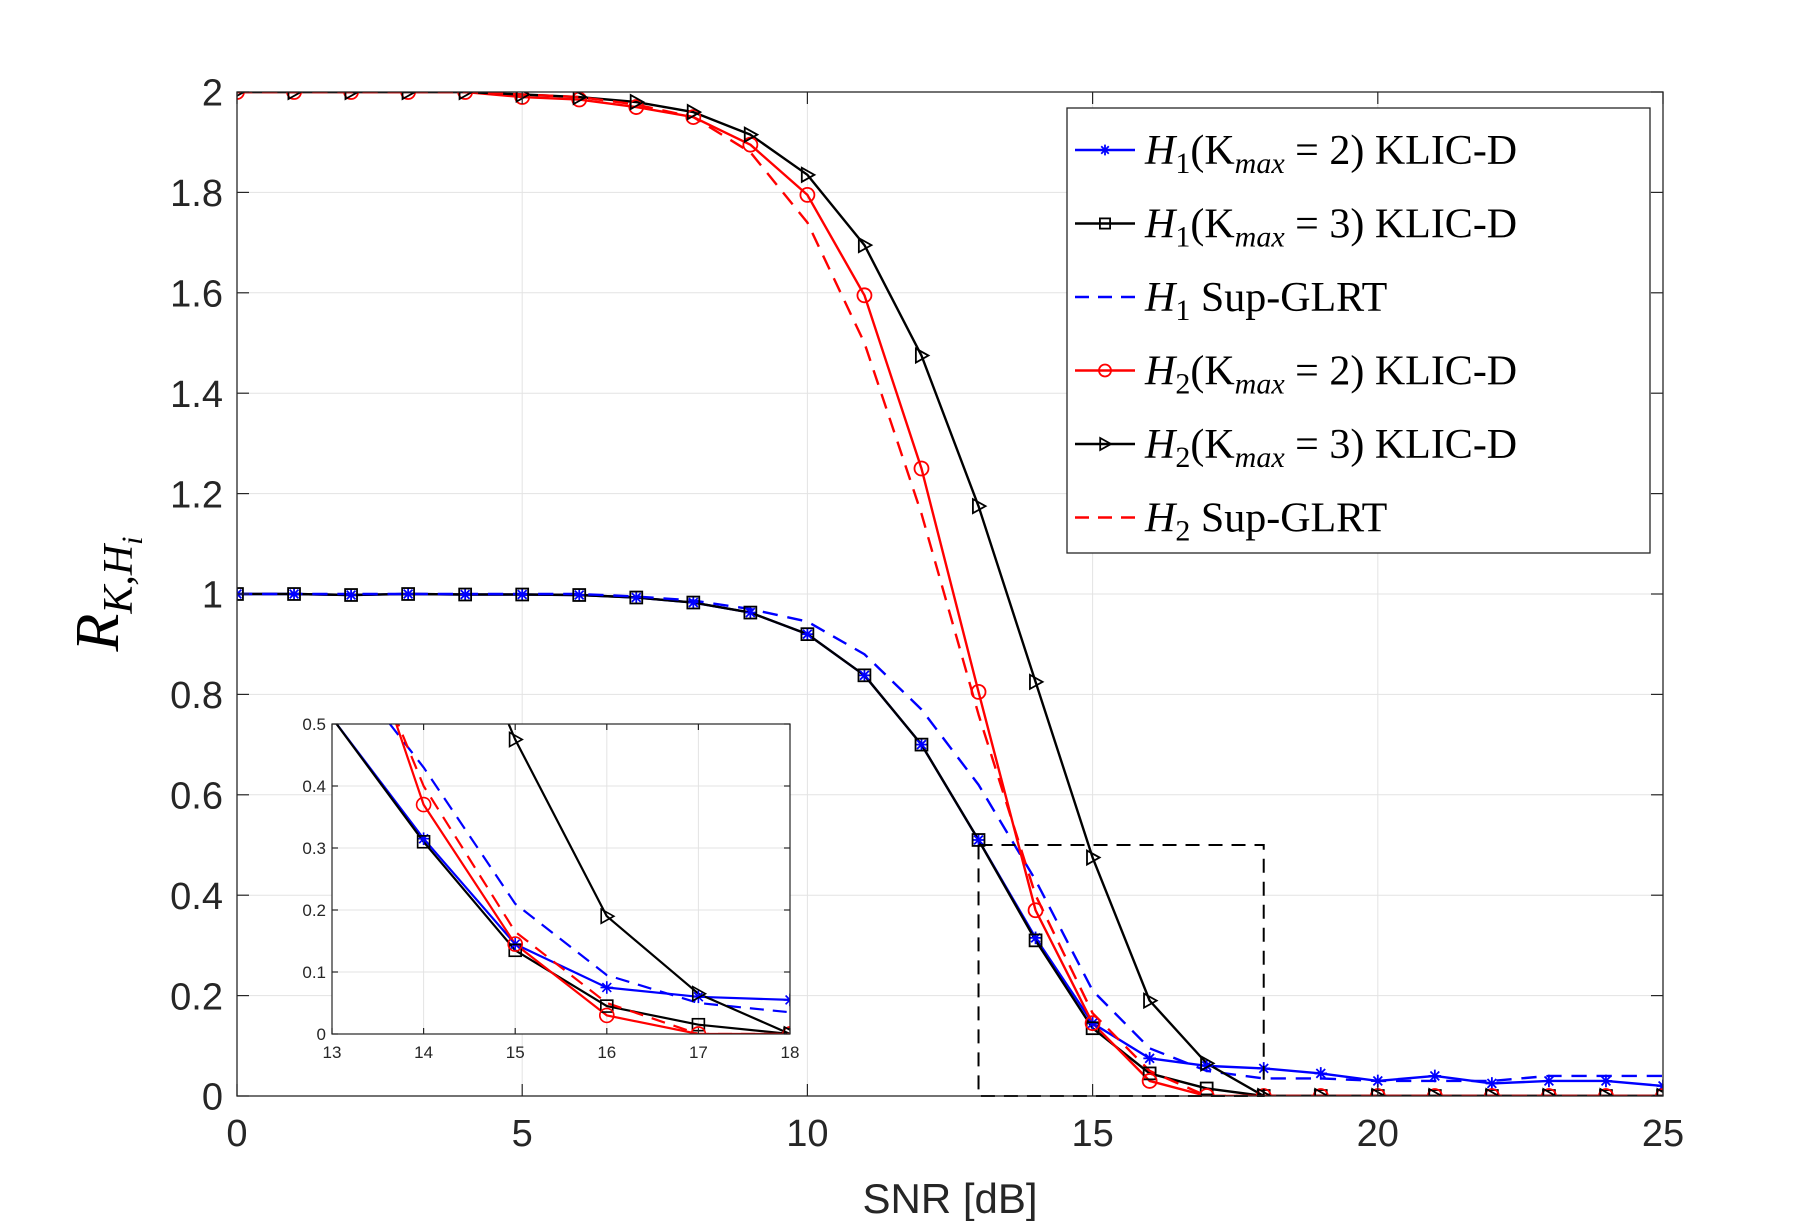  Describe the element at coordinates (1296, 448) in the screenshot. I see `legend-item: H2(Kmax = 3) KLIC-D` at that location.